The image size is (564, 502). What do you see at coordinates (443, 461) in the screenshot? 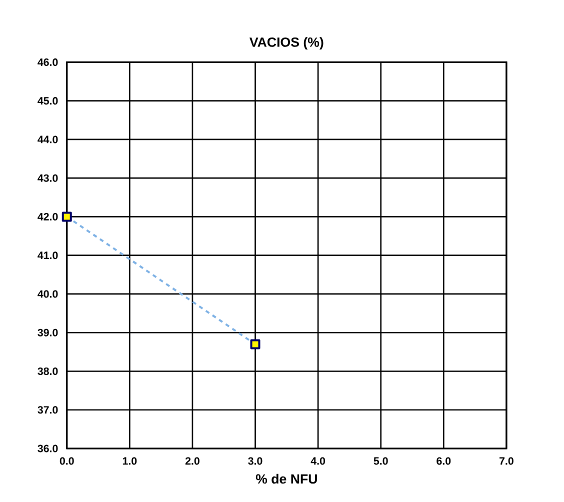
I see `x-tick-label: 6.0` at bounding box center [443, 461].